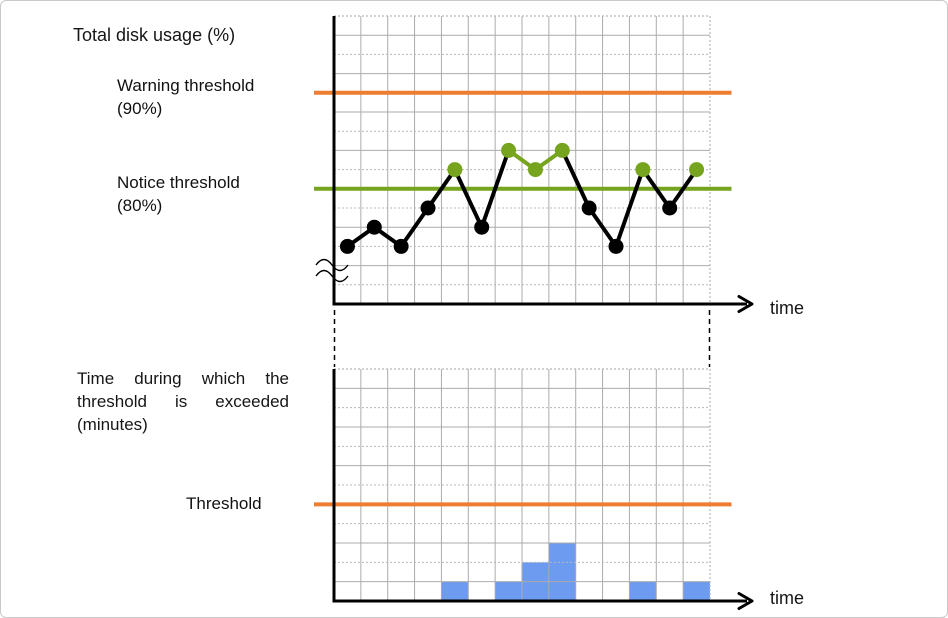 The image size is (948, 618). I want to click on notice-threshold-label: Notice threshold (80%), so click(178, 194).